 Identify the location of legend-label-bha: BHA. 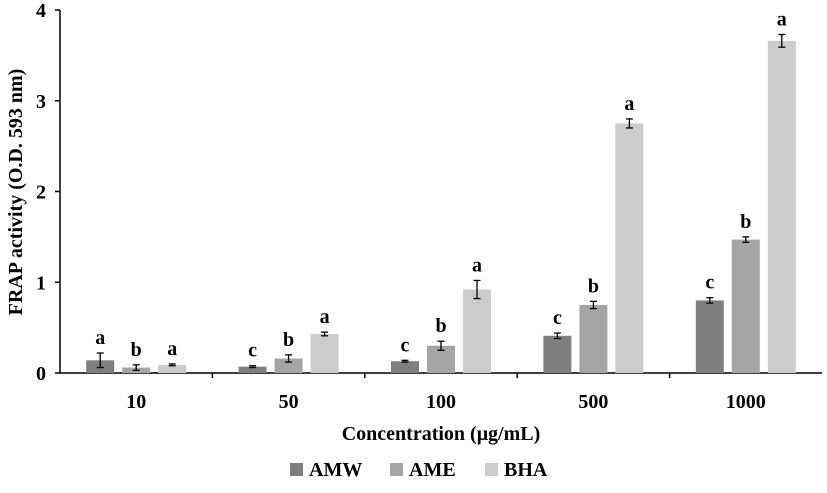
(526, 470).